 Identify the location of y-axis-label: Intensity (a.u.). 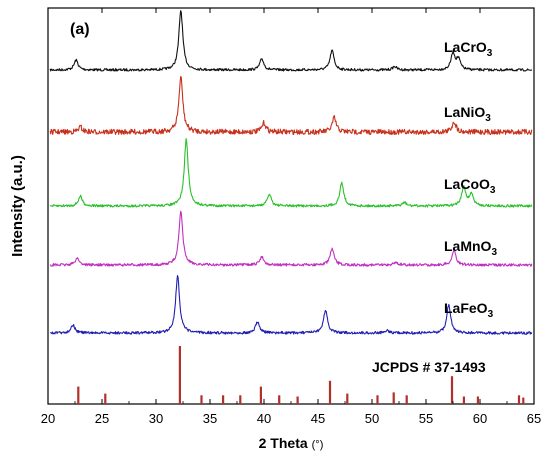
(17, 206).